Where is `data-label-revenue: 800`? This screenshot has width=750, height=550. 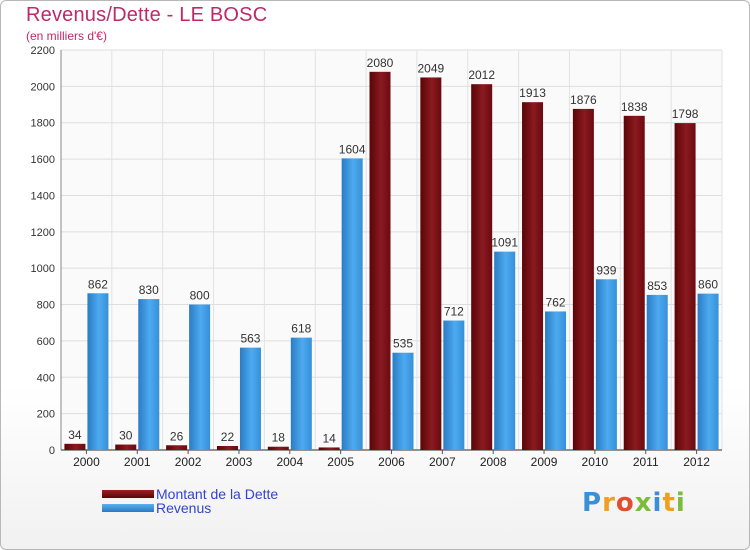
data-label-revenue: 800 is located at coordinates (200, 296).